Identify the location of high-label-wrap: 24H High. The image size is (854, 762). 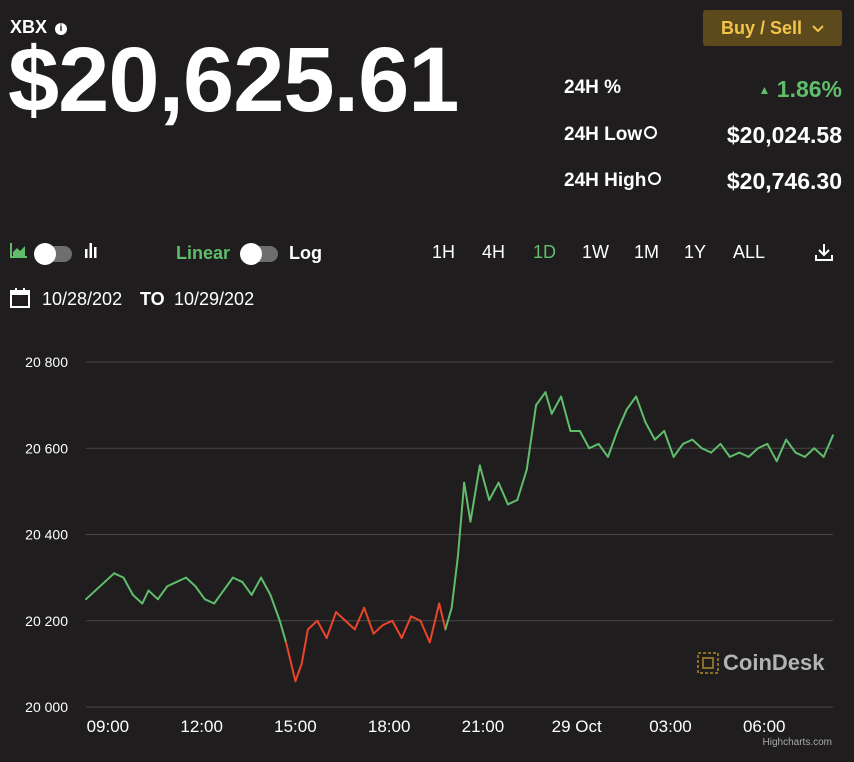
(613, 181).